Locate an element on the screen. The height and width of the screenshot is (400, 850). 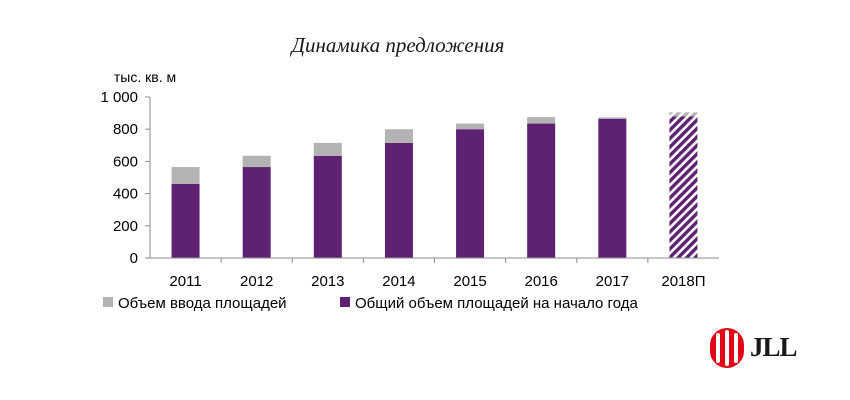
bar-total-2011 is located at coordinates (185, 220).